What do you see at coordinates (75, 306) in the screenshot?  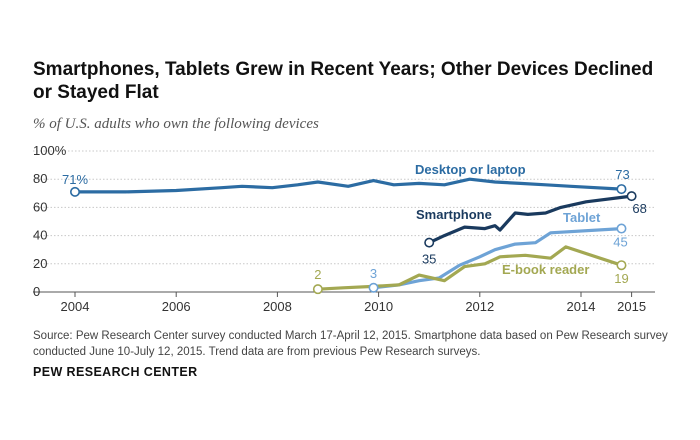 I see `x-tick-label: 2004` at bounding box center [75, 306].